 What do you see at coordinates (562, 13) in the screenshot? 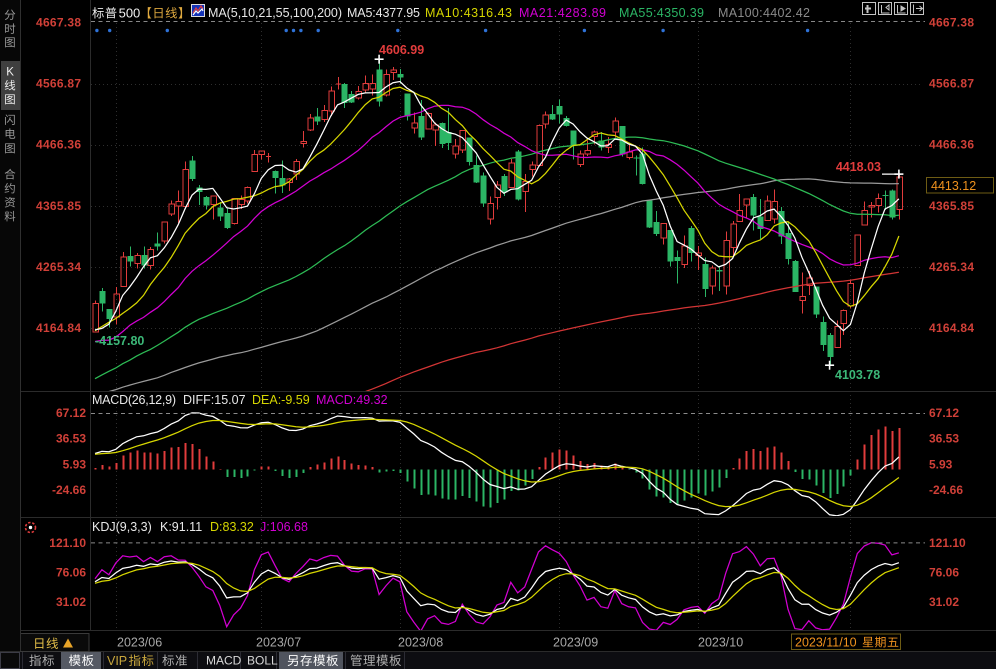
I see `svg-text: MA21:4283.89` at bounding box center [562, 13].